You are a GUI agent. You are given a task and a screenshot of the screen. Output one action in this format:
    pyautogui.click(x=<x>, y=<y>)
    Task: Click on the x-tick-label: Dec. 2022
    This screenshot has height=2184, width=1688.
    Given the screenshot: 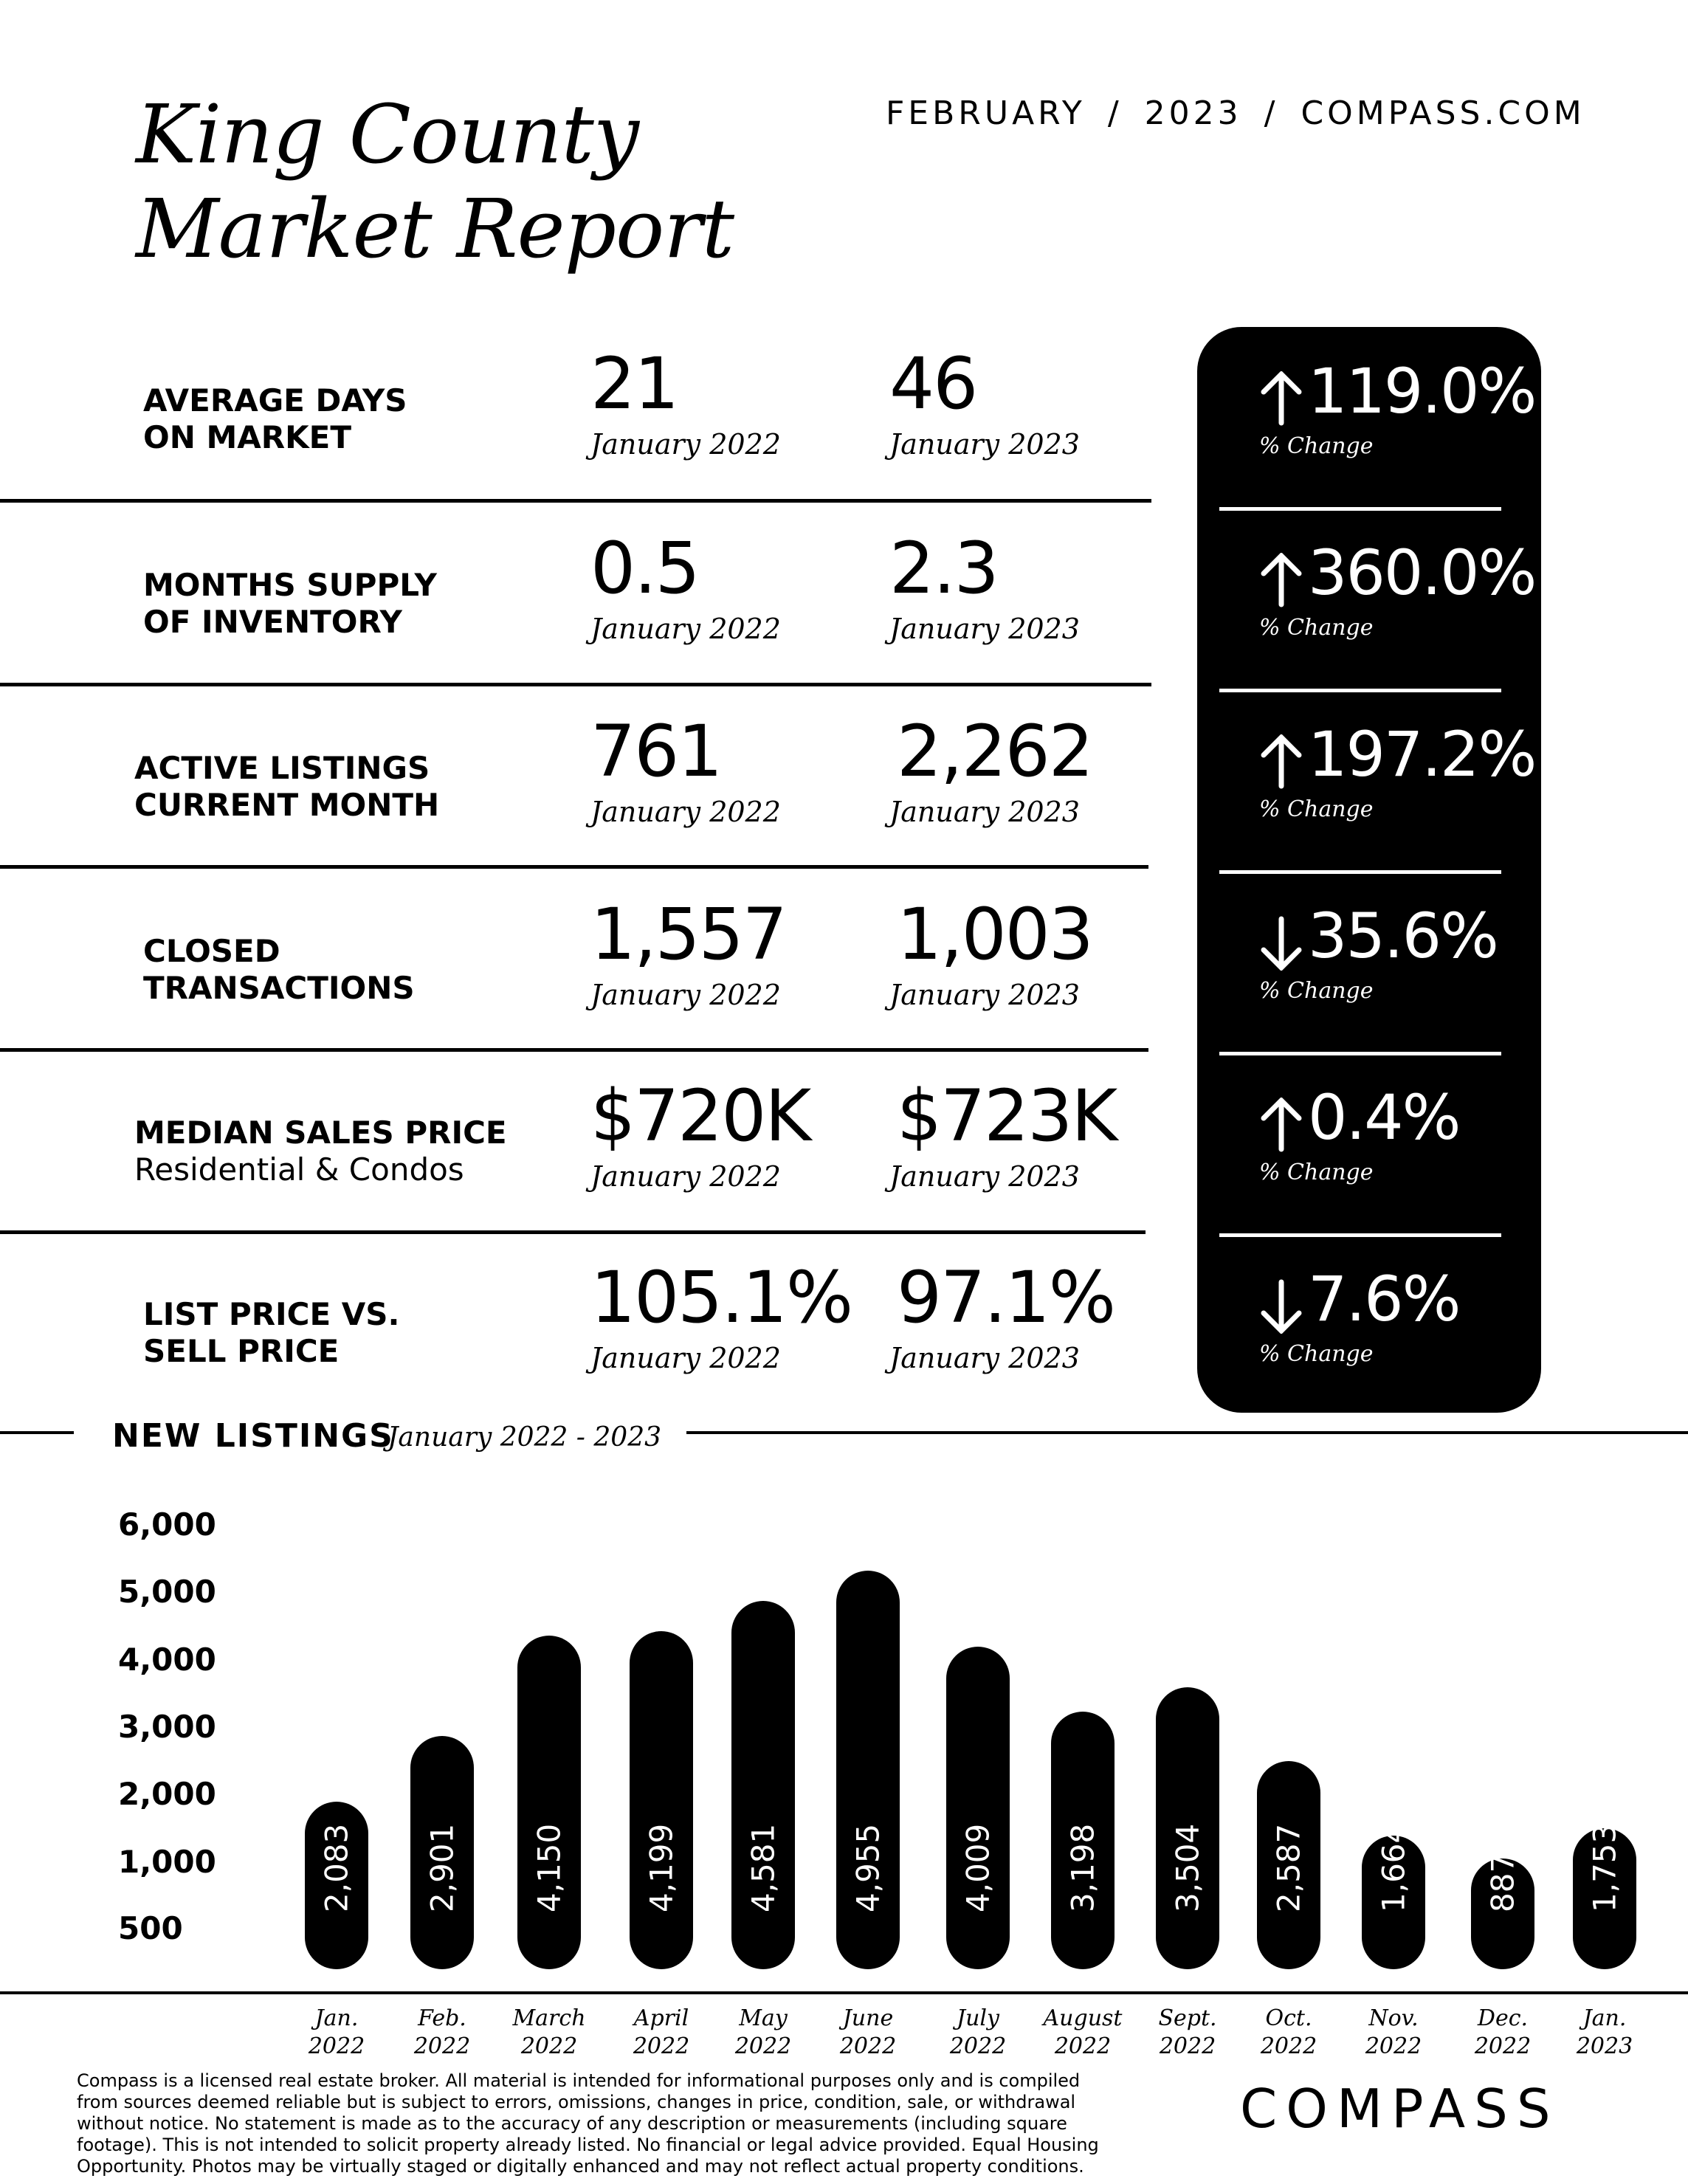 What is the action you would take?
    pyautogui.click(x=1502, y=2033)
    